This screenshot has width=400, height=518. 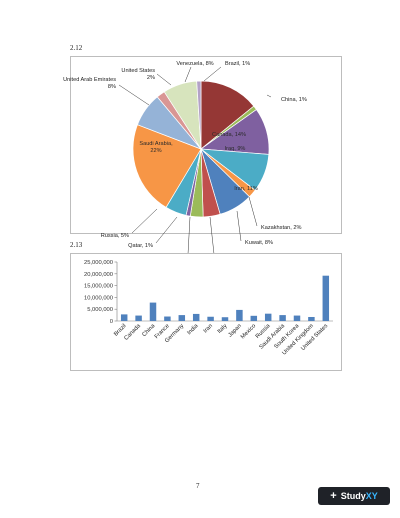 I want to click on bar-russia, so click(x=268, y=317).